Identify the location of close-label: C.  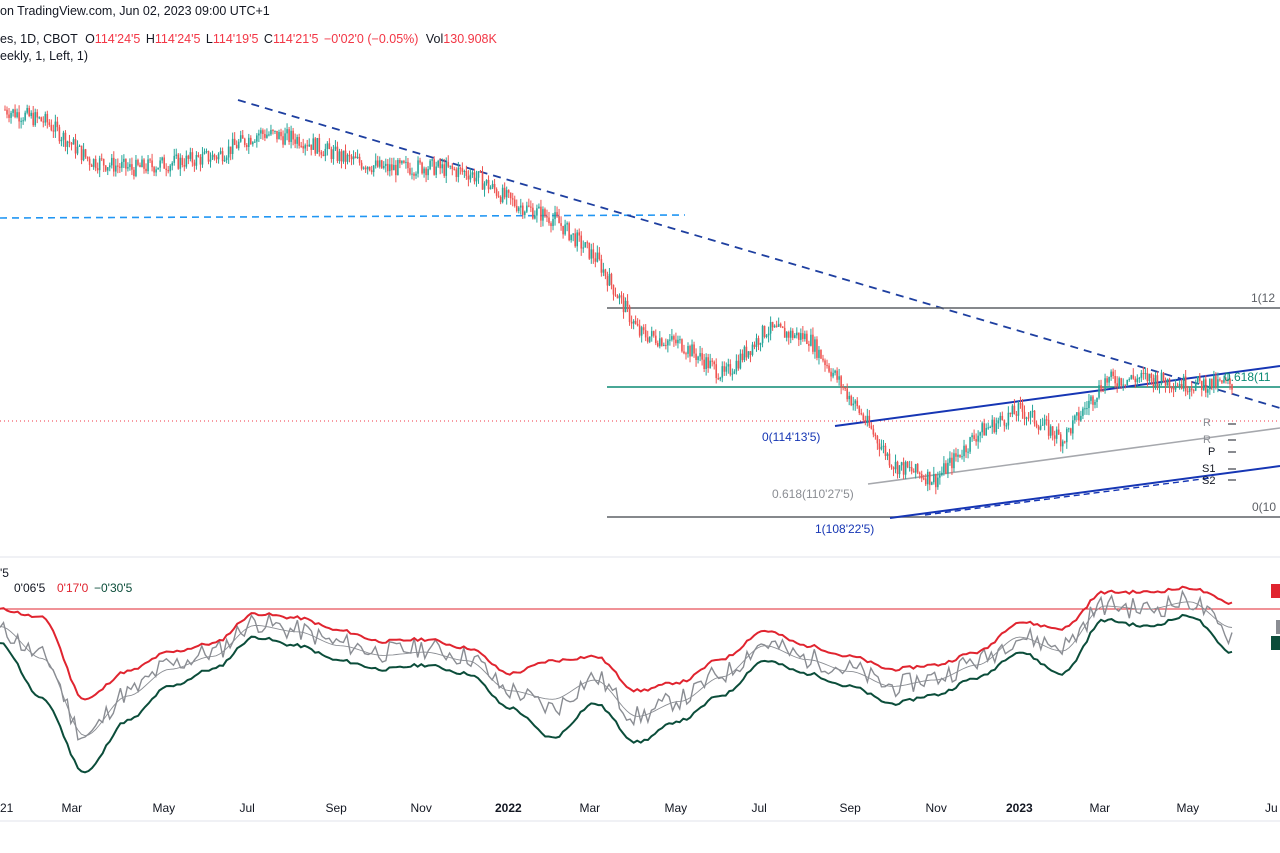
(268, 39).